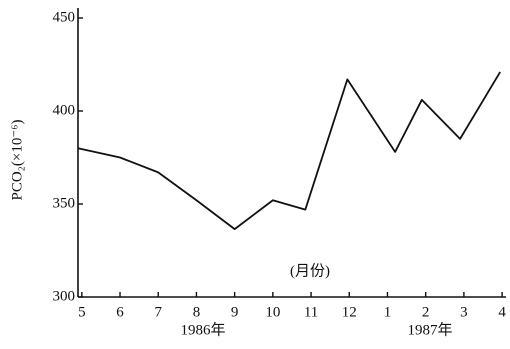 This screenshot has width=510, height=349. I want to click on annotation: 1987年, so click(429, 329).